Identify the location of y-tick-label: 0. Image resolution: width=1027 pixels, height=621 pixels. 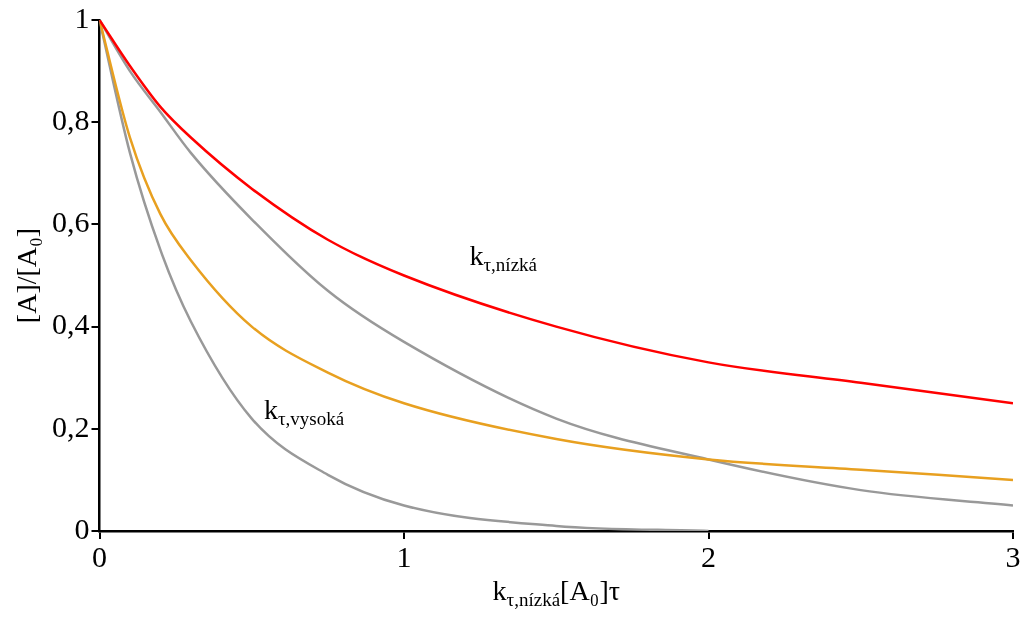
(82, 528).